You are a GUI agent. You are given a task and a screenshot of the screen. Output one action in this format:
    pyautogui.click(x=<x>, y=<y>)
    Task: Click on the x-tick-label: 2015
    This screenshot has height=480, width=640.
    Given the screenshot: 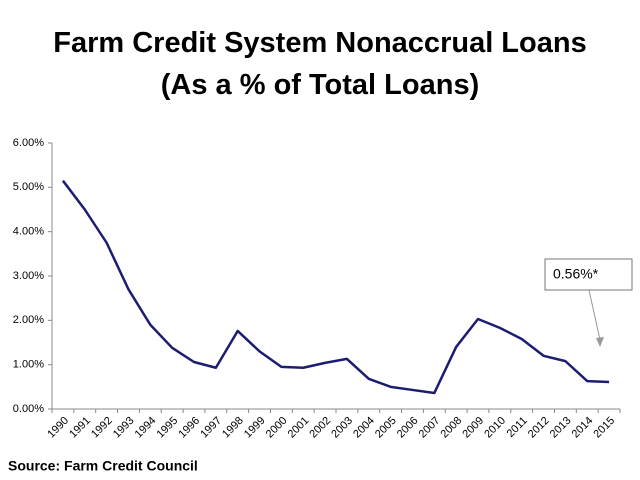 What is the action you would take?
    pyautogui.click(x=604, y=428)
    